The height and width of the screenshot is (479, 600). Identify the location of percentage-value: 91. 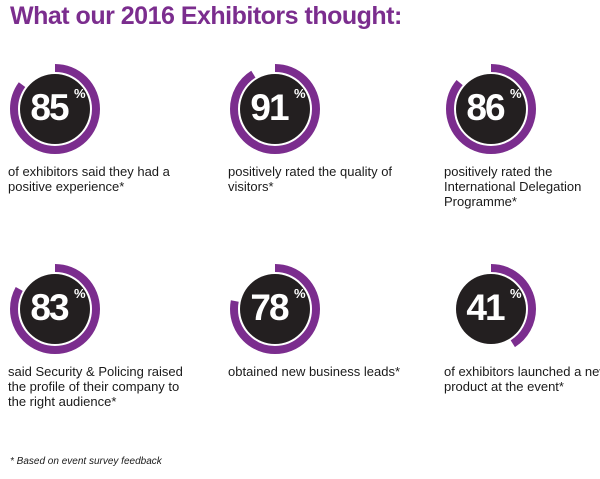
(269, 107).